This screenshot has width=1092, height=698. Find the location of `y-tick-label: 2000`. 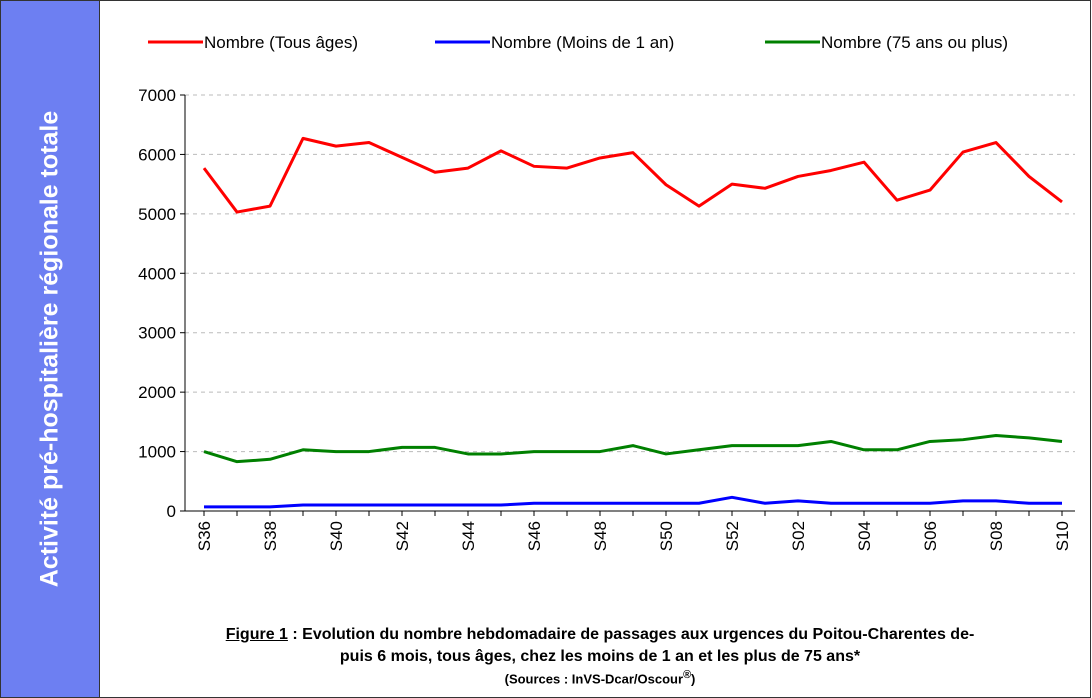

y-tick-label: 2000 is located at coordinates (157, 392).